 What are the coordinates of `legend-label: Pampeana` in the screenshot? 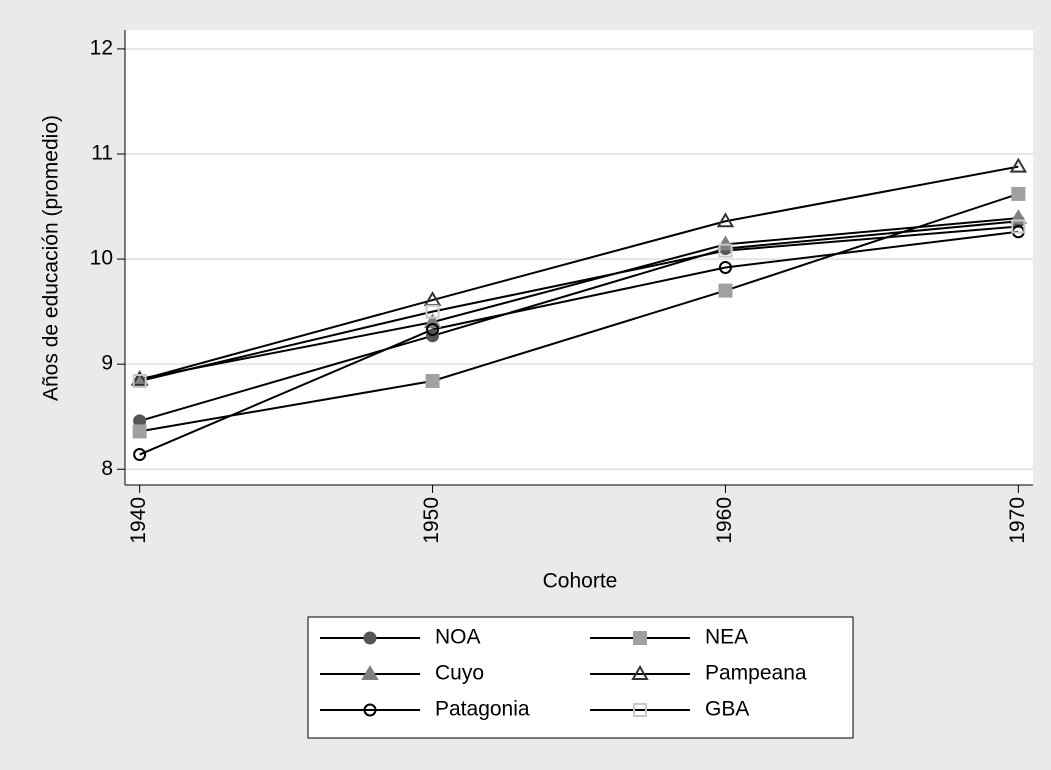 It's located at (756, 673).